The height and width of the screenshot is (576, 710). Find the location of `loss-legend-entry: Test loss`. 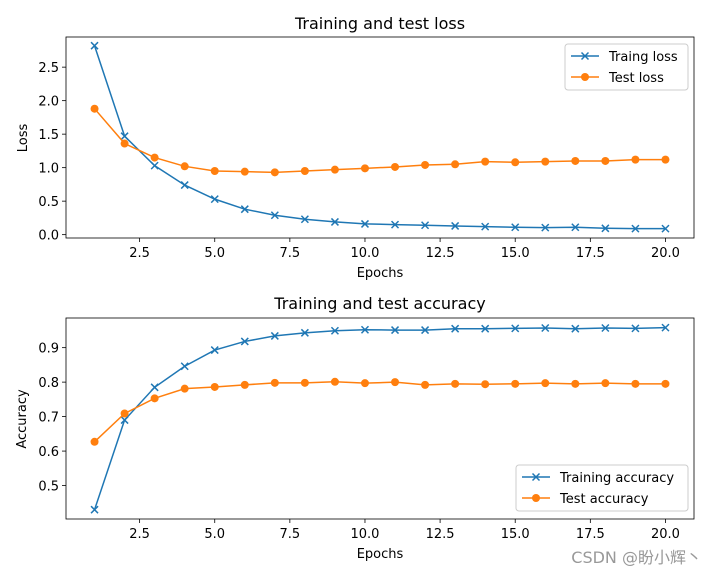

loss-legend-entry: Test loss is located at coordinates (617, 78).